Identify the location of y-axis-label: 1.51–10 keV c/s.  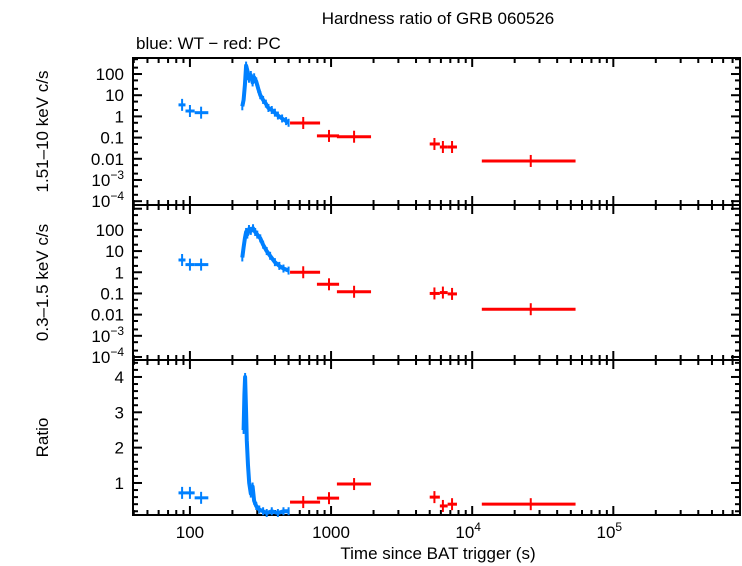
(42, 132).